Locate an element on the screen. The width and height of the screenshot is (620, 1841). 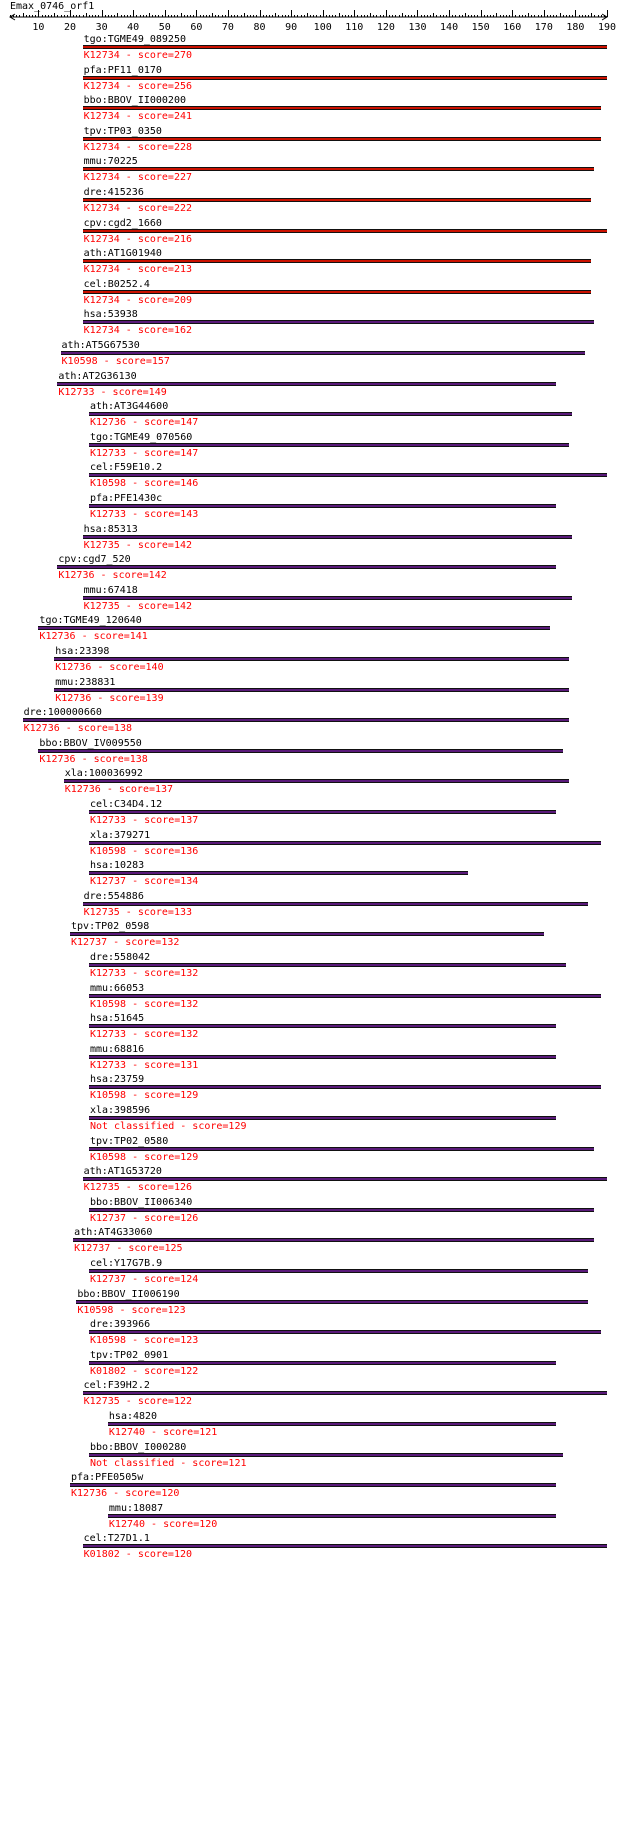
hit-ko-score-link: K01802 - score=120 is located at coordinates (138, 1555).